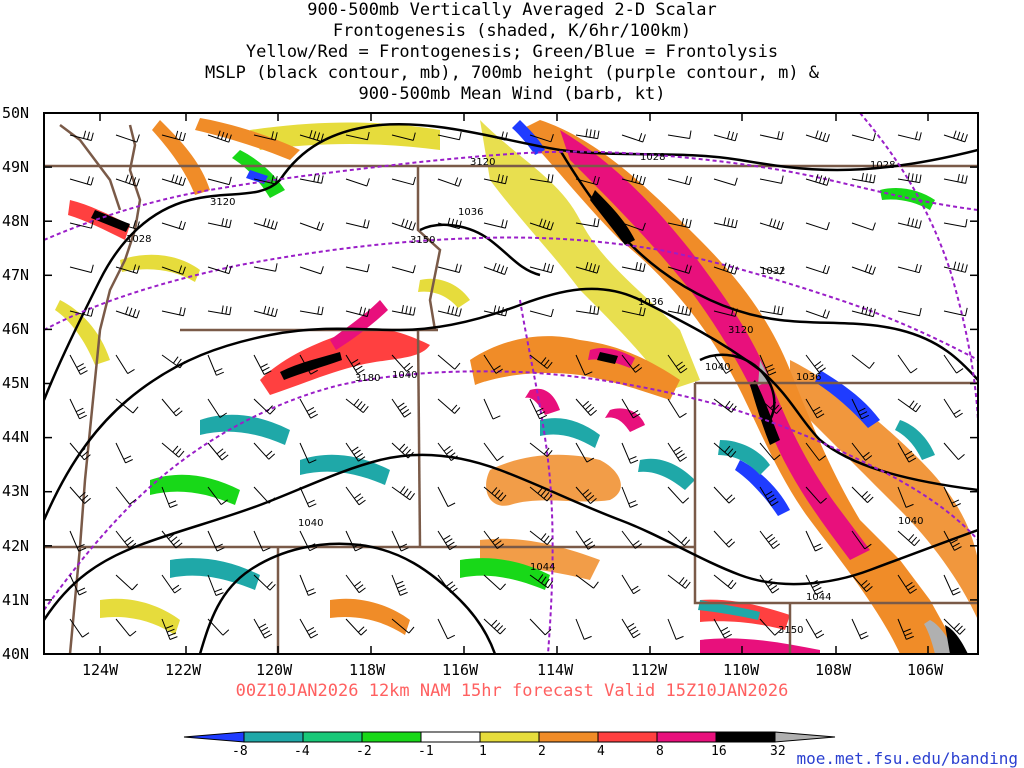 The height and width of the screenshot is (768, 1024). Describe the element at coordinates (790, 630) in the screenshot. I see `height-label: 3150` at that location.